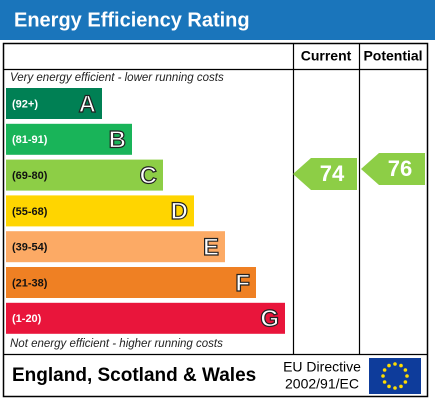 The width and height of the screenshot is (435, 405). I want to click on band-range: (1-20), so click(27, 319).